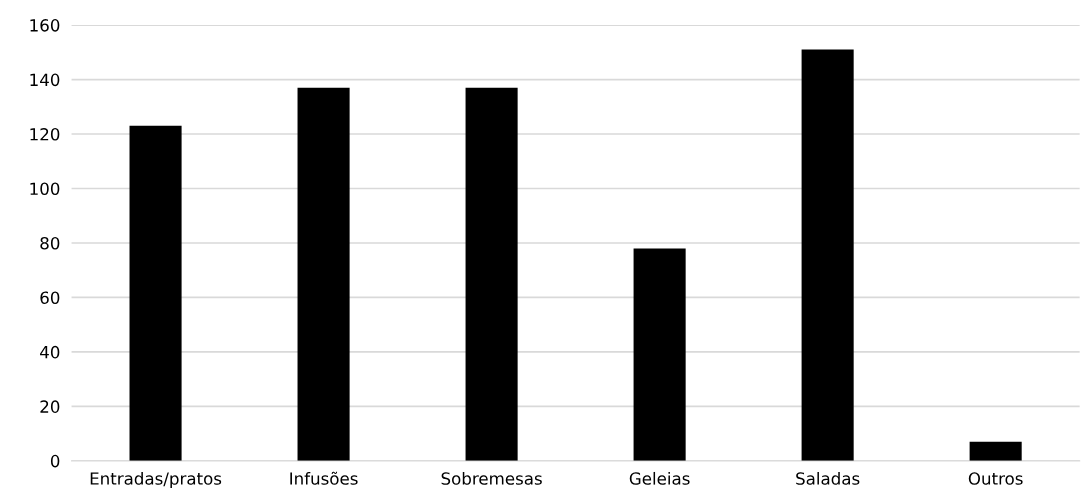 This screenshot has height=502, width=1084. What do you see at coordinates (50, 352) in the screenshot?
I see `y-tick-label: 40` at bounding box center [50, 352].